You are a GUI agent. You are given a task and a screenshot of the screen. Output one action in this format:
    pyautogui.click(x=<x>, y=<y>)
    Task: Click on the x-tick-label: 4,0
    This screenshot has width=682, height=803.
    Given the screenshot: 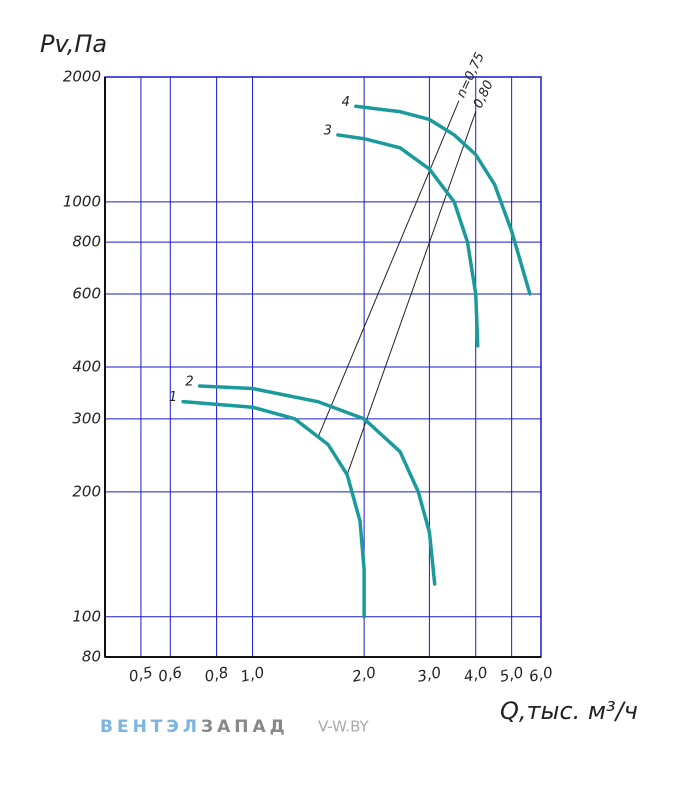 What is the action you would take?
    pyautogui.click(x=475, y=674)
    